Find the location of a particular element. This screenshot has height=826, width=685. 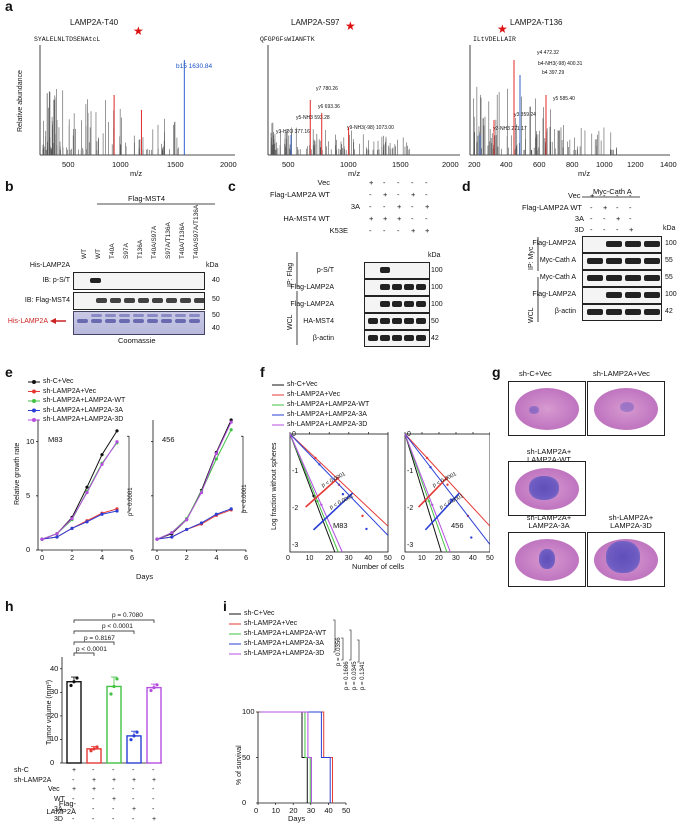

phospho-star-1: ★ is located at coordinates (138, 31).